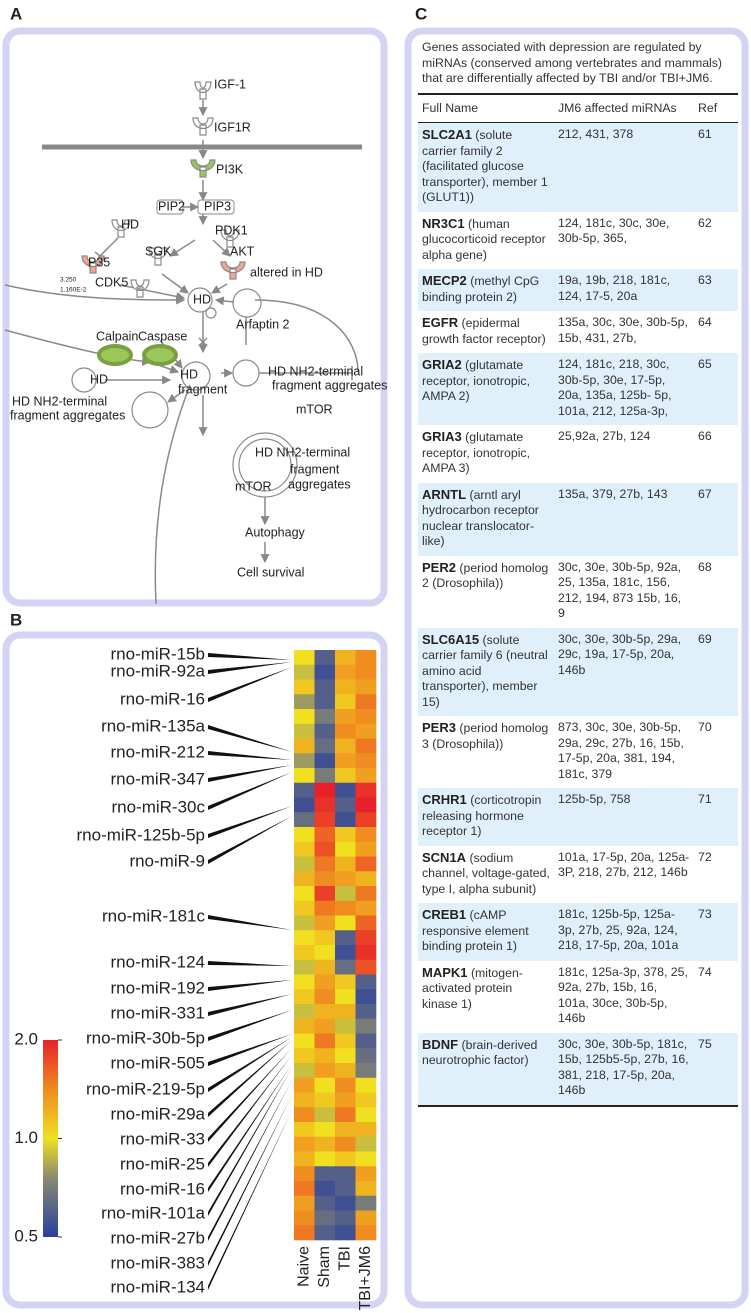 The height and width of the screenshot is (1313, 751). Describe the element at coordinates (111, 282) in the screenshot. I see `pathway-label: CDK5` at that location.